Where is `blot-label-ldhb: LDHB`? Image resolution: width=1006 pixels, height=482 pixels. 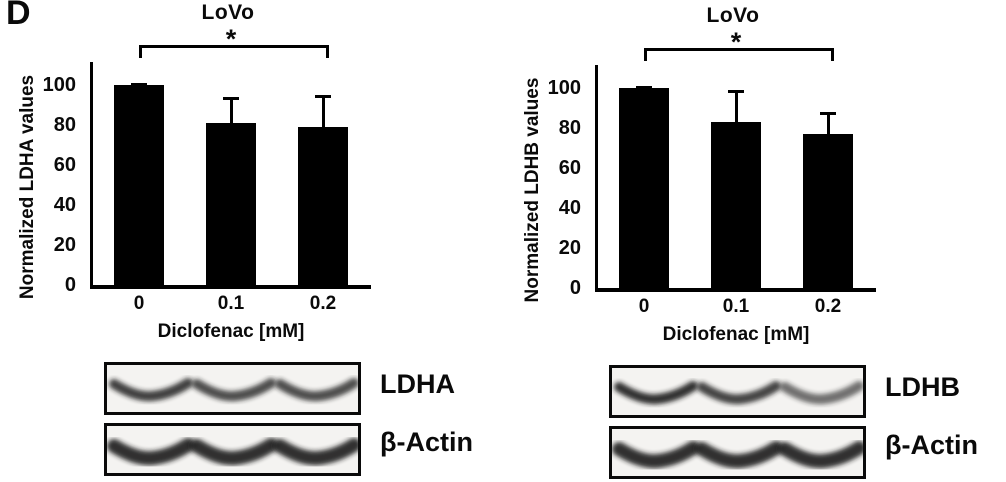 blot-label-ldhb: LDHB is located at coordinates (922, 387).